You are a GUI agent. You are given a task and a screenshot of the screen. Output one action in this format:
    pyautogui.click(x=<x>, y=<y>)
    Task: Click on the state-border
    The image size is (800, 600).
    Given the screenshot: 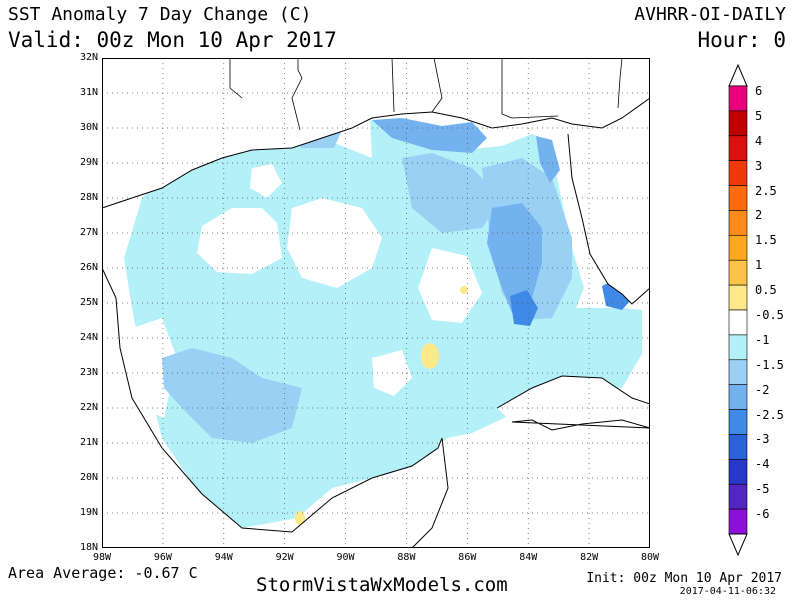 What is the action you would take?
    pyautogui.click(x=426, y=94)
    